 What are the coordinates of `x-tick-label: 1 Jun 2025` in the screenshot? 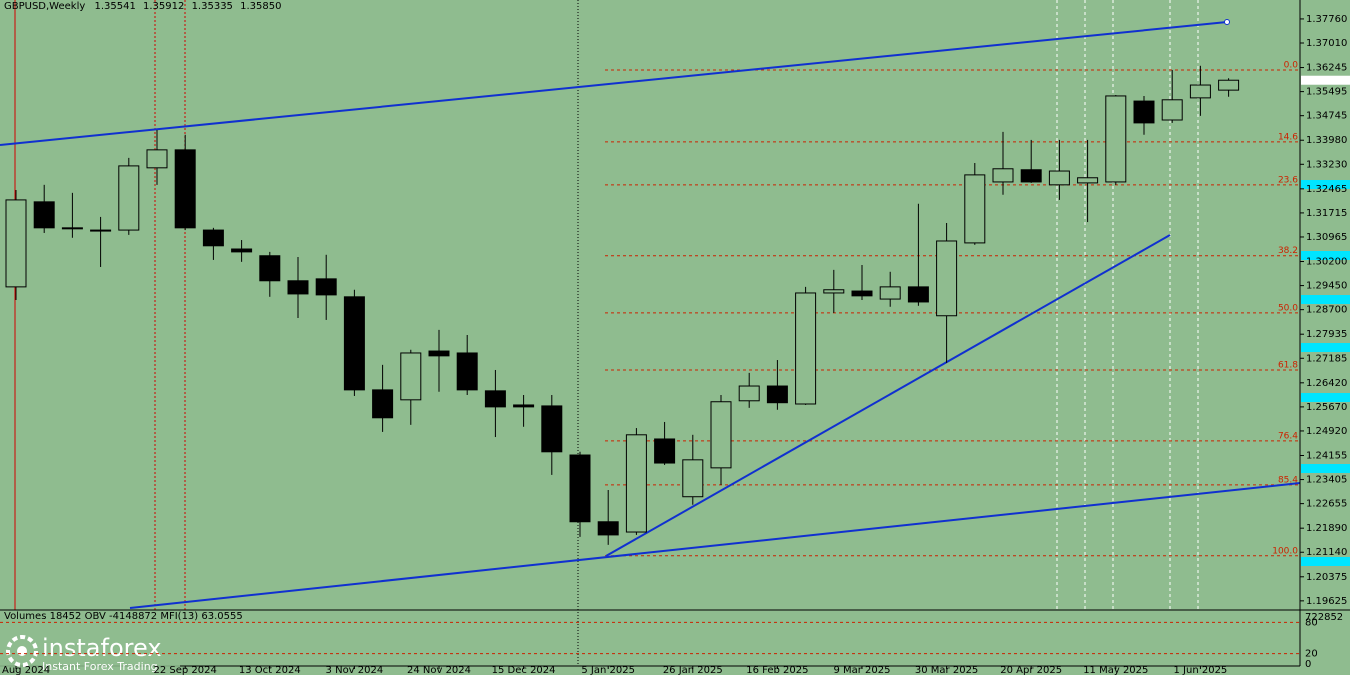 It's located at (1201, 670).